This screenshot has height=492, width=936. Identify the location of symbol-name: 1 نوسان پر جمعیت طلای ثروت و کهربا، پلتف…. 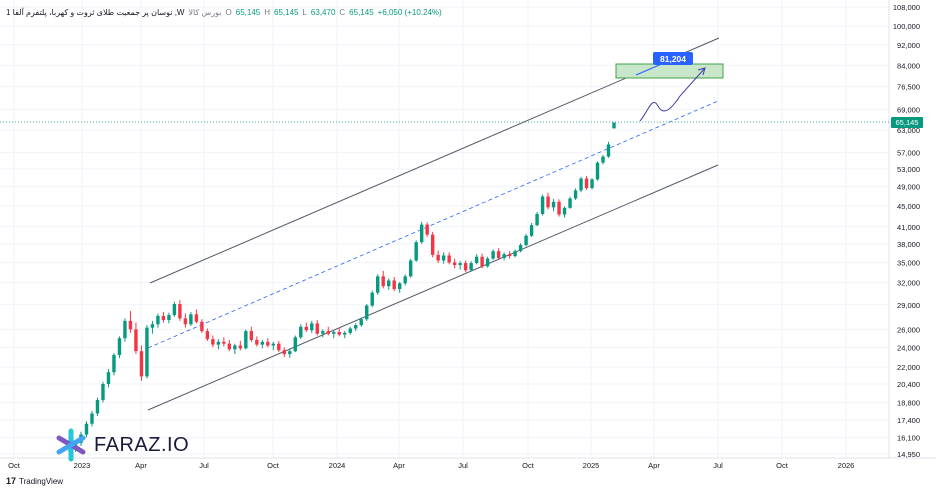
(95, 12).